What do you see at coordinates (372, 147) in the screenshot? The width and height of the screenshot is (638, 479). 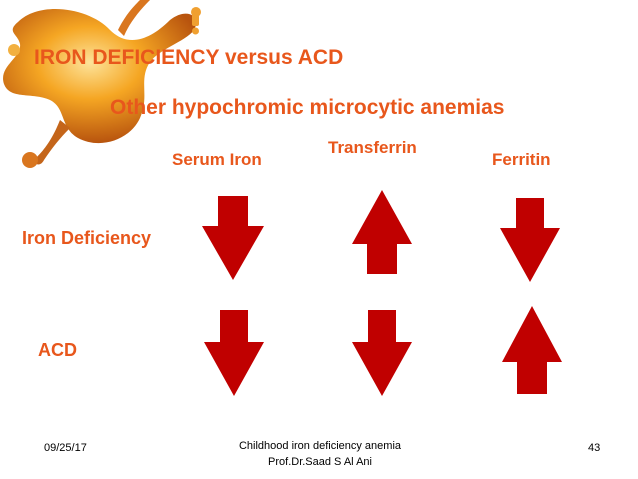 I see `column-header-transferrin: Transferrin` at bounding box center [372, 147].